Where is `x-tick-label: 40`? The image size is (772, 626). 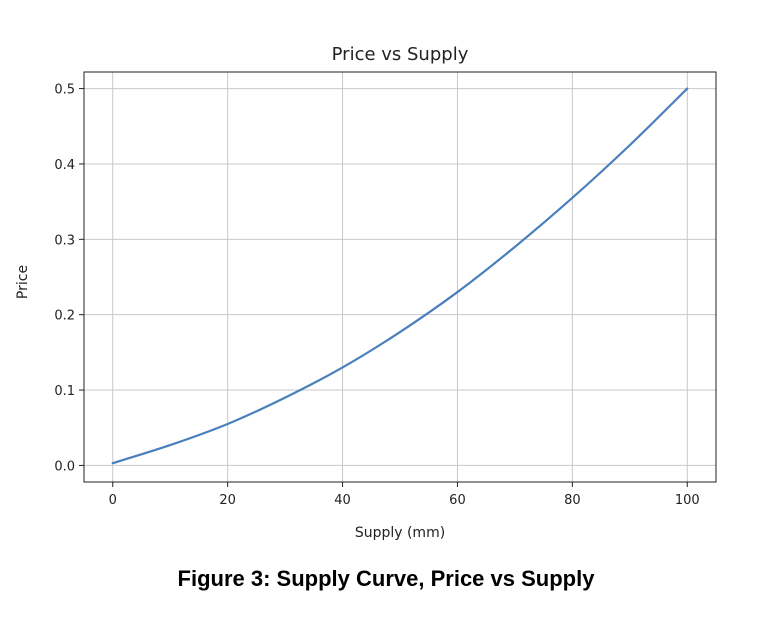
x-tick-label: 40 is located at coordinates (342, 500).